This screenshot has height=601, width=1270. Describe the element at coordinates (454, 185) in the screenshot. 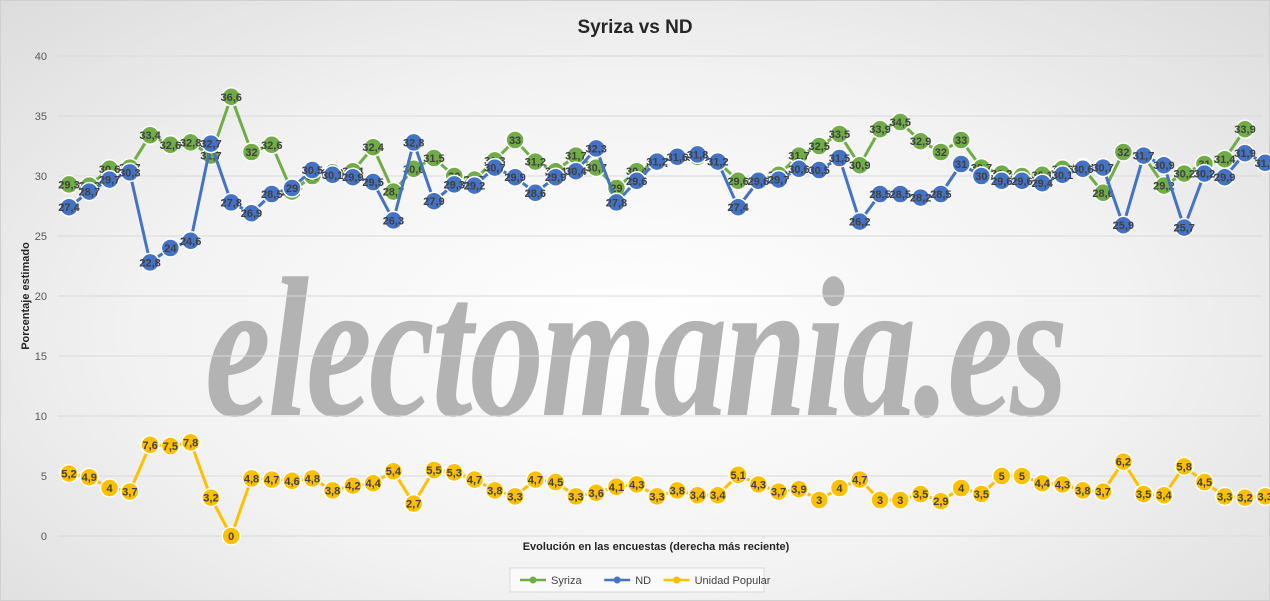

I see `data-label: 29,3` at that location.